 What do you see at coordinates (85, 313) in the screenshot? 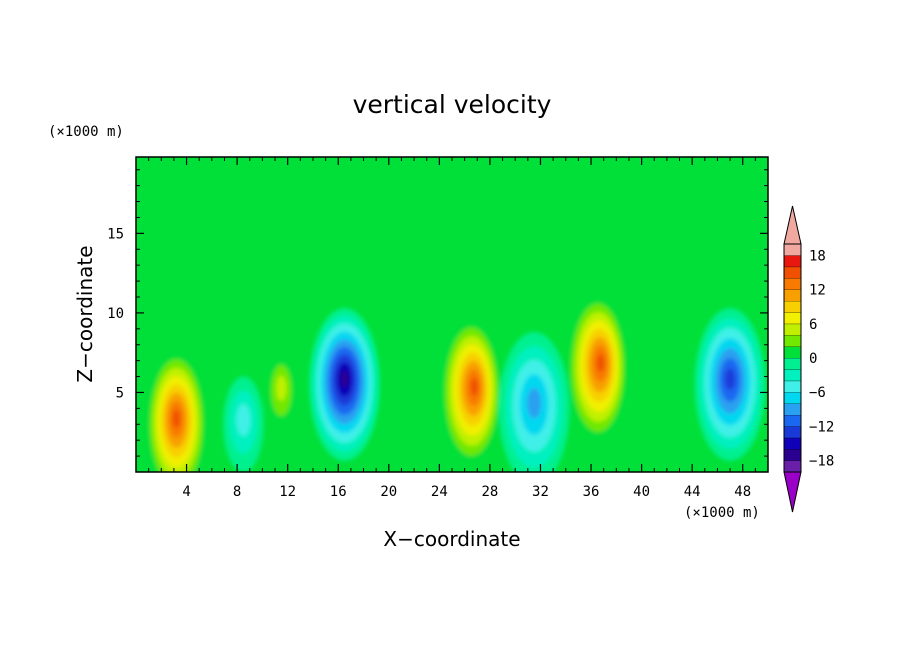
I see `z-axis-title: Z−coordinate` at bounding box center [85, 313].